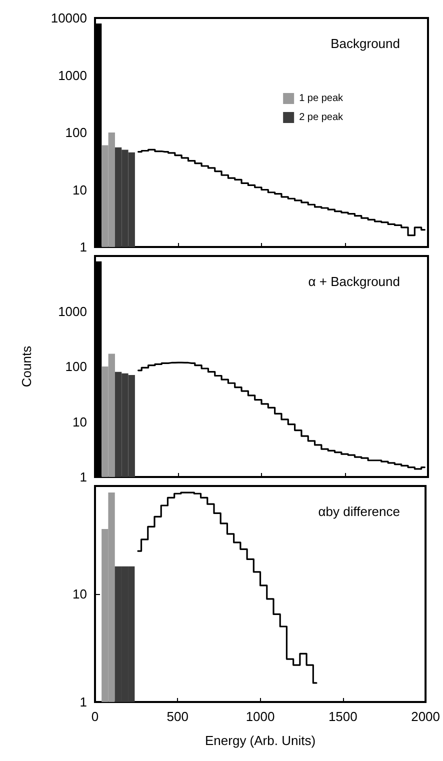 The height and width of the screenshot is (761, 443). I want to click on x-axis-title: Energy (Arb. Units), so click(260, 740).